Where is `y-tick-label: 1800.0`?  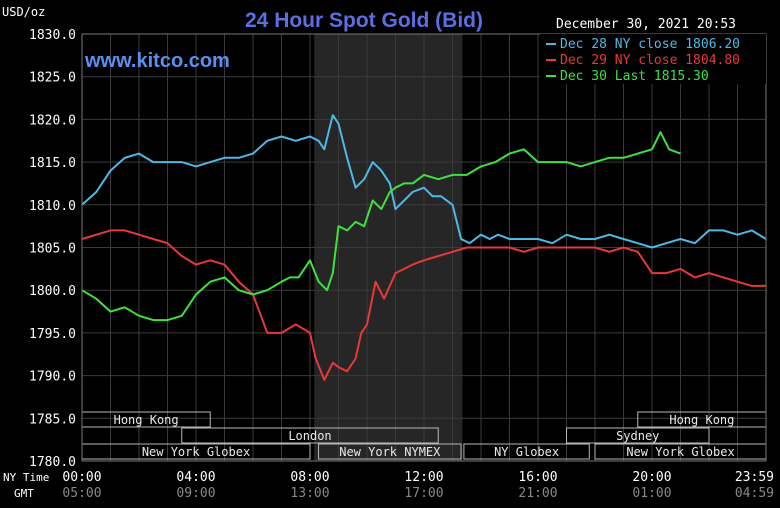
y-tick-label: 1800.0 is located at coordinates (52, 291).